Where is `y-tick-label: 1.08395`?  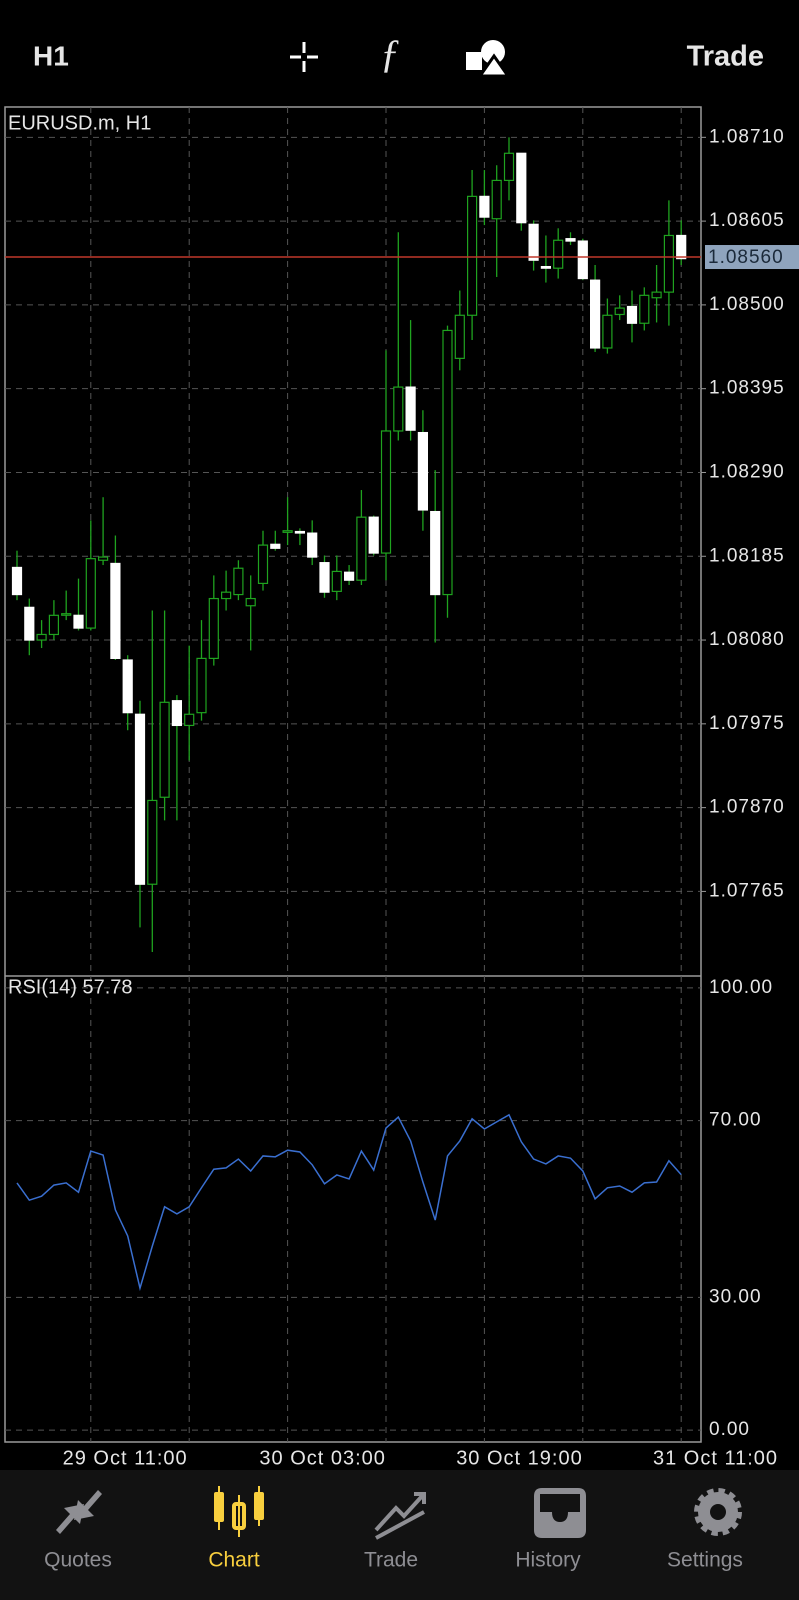
y-tick-label: 1.08395 is located at coordinates (747, 388).